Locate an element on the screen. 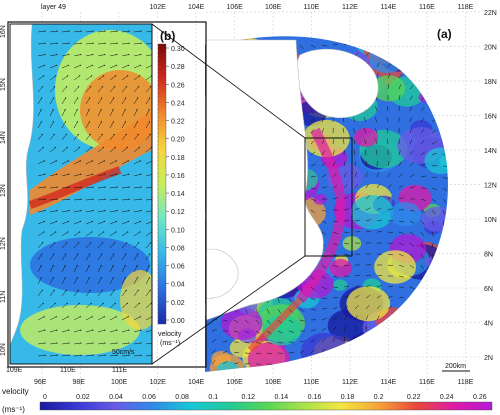 Image resolution: width=500 pixels, height=415 pixels. inset-colorbar-tick: 0.24 is located at coordinates (178, 103).